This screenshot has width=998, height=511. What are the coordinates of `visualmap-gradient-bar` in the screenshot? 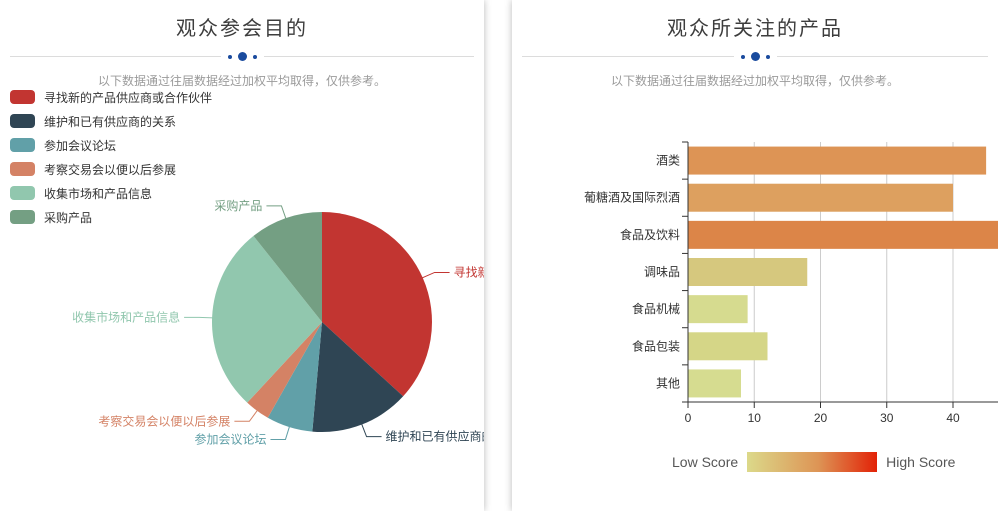 It's located at (812, 462).